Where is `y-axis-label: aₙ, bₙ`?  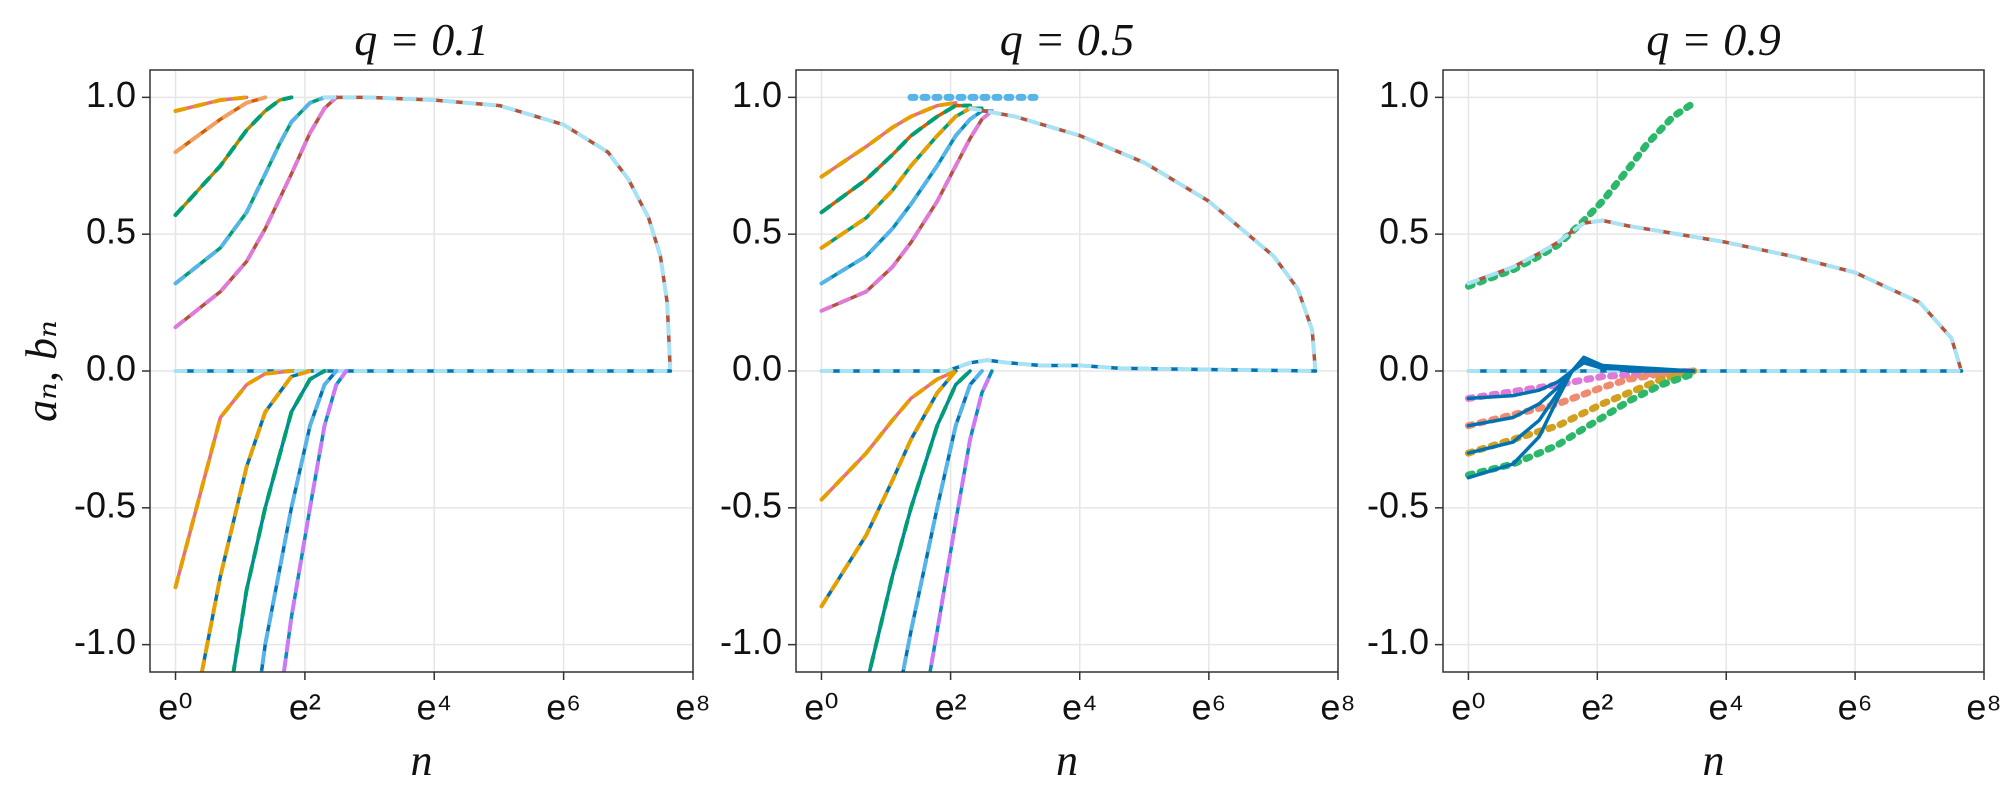
y-axis-label: aₙ, bₙ is located at coordinates (41, 371).